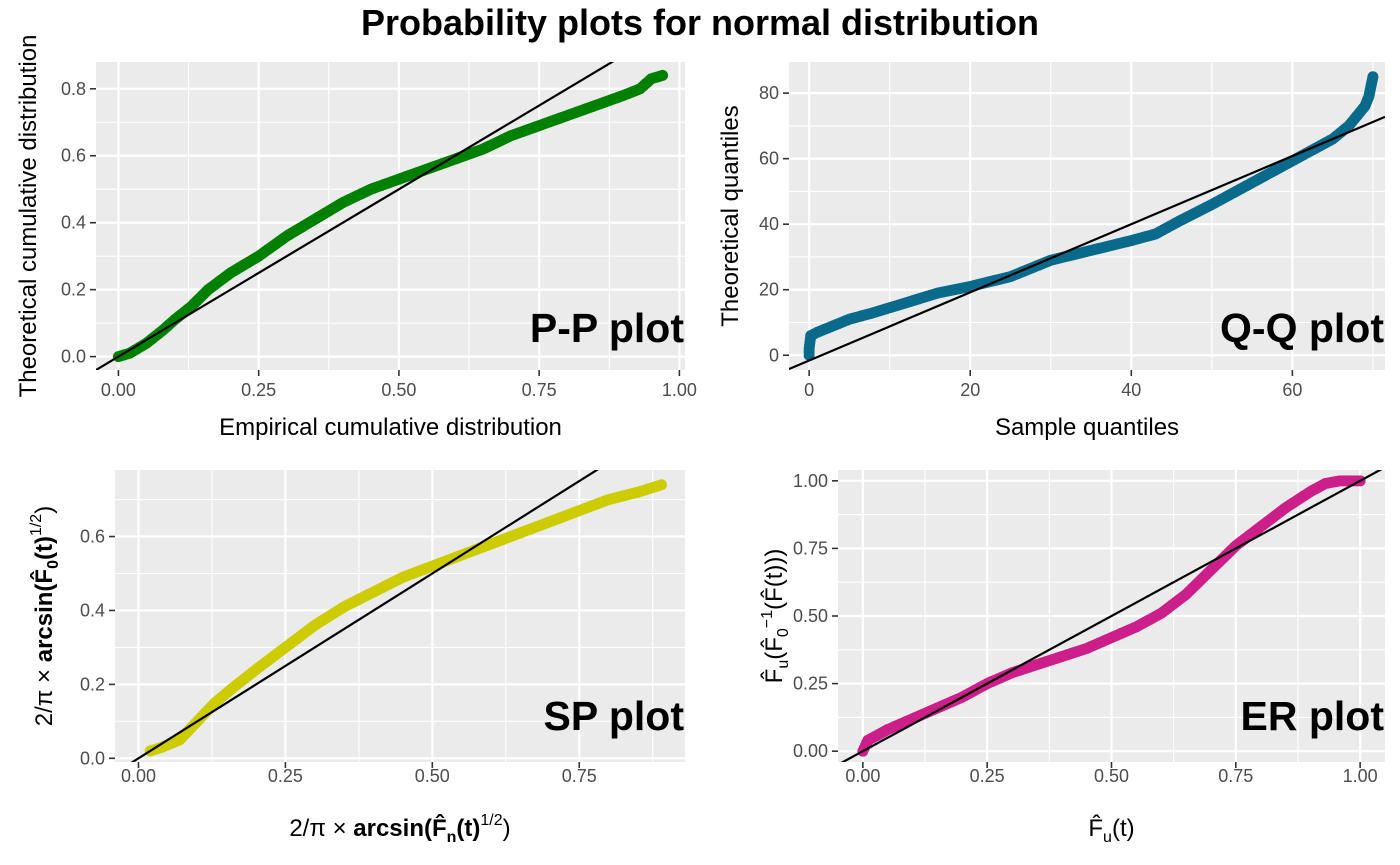 Image resolution: width=1400 pixels, height=865 pixels. I want to click on panel-label: P-P plot, so click(607, 328).